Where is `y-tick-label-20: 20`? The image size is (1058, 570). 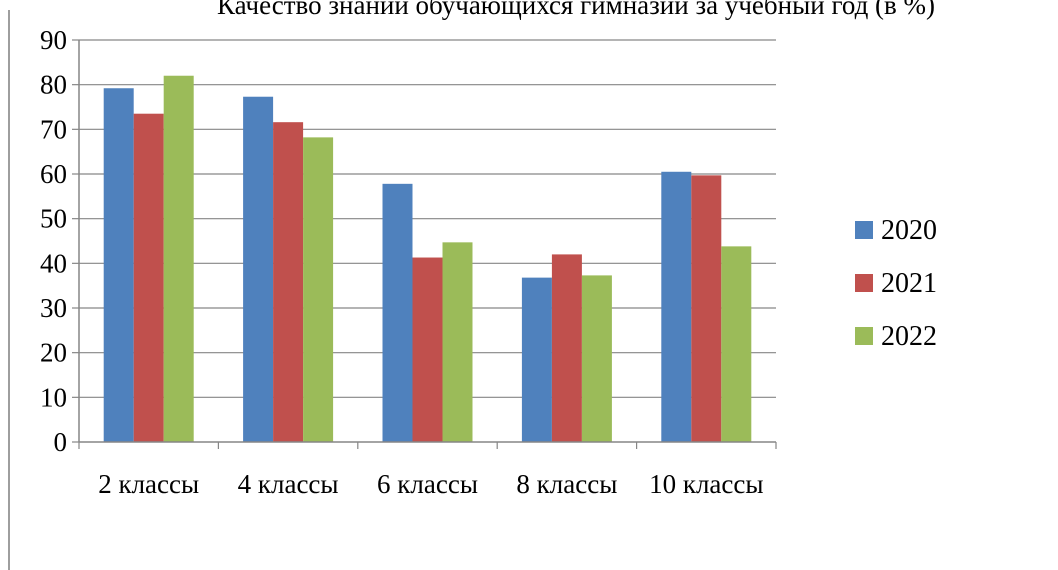 y-tick-label-20: 20 is located at coordinates (53, 353).